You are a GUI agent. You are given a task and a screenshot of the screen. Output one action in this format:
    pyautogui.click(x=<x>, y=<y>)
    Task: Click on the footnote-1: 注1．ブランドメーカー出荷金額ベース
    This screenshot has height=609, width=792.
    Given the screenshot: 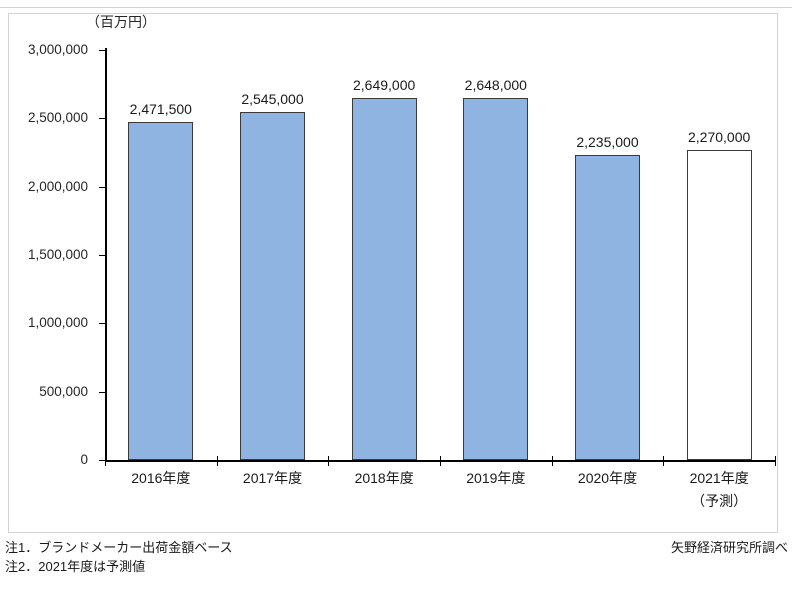 What is the action you would take?
    pyautogui.click(x=119, y=547)
    